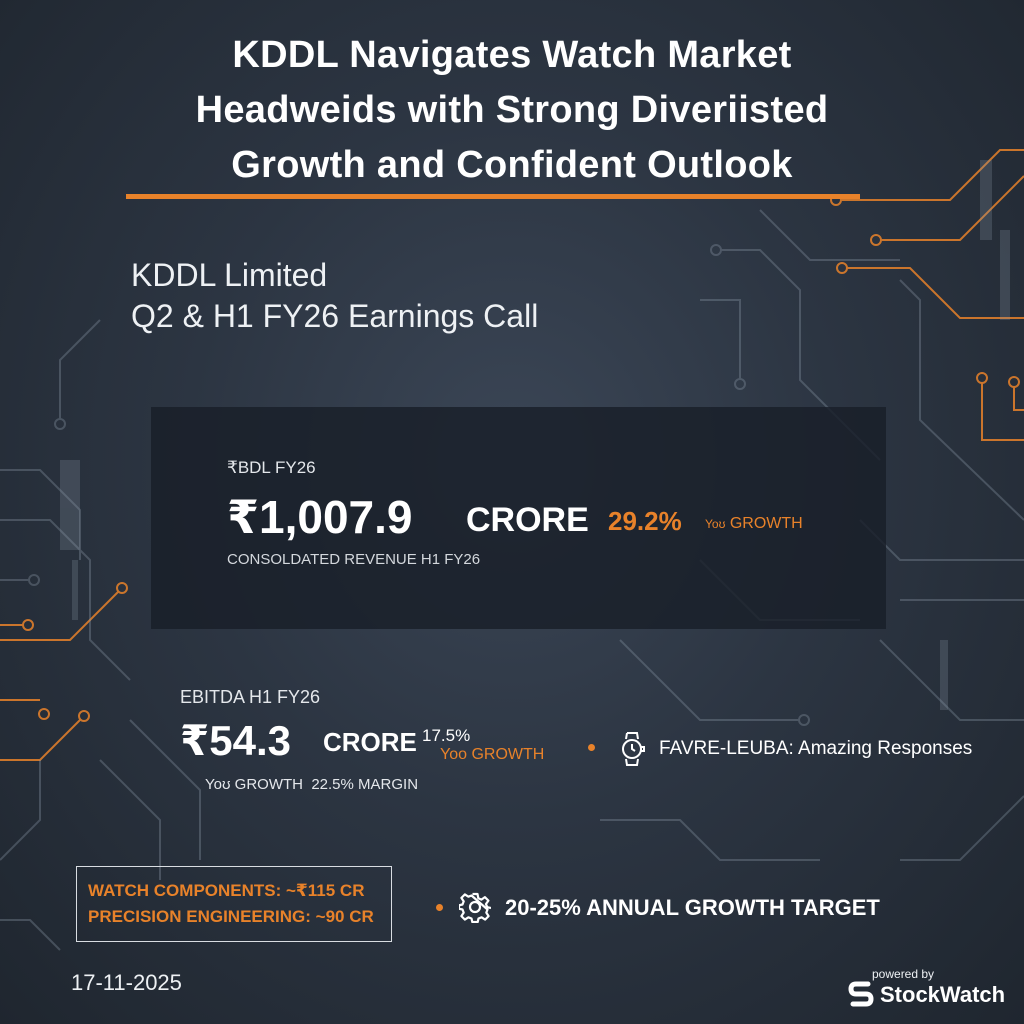 The image size is (1024, 1024). Describe the element at coordinates (512, 55) in the screenshot. I see `headline-line-1: KDDL Navigates Watch Market` at that location.